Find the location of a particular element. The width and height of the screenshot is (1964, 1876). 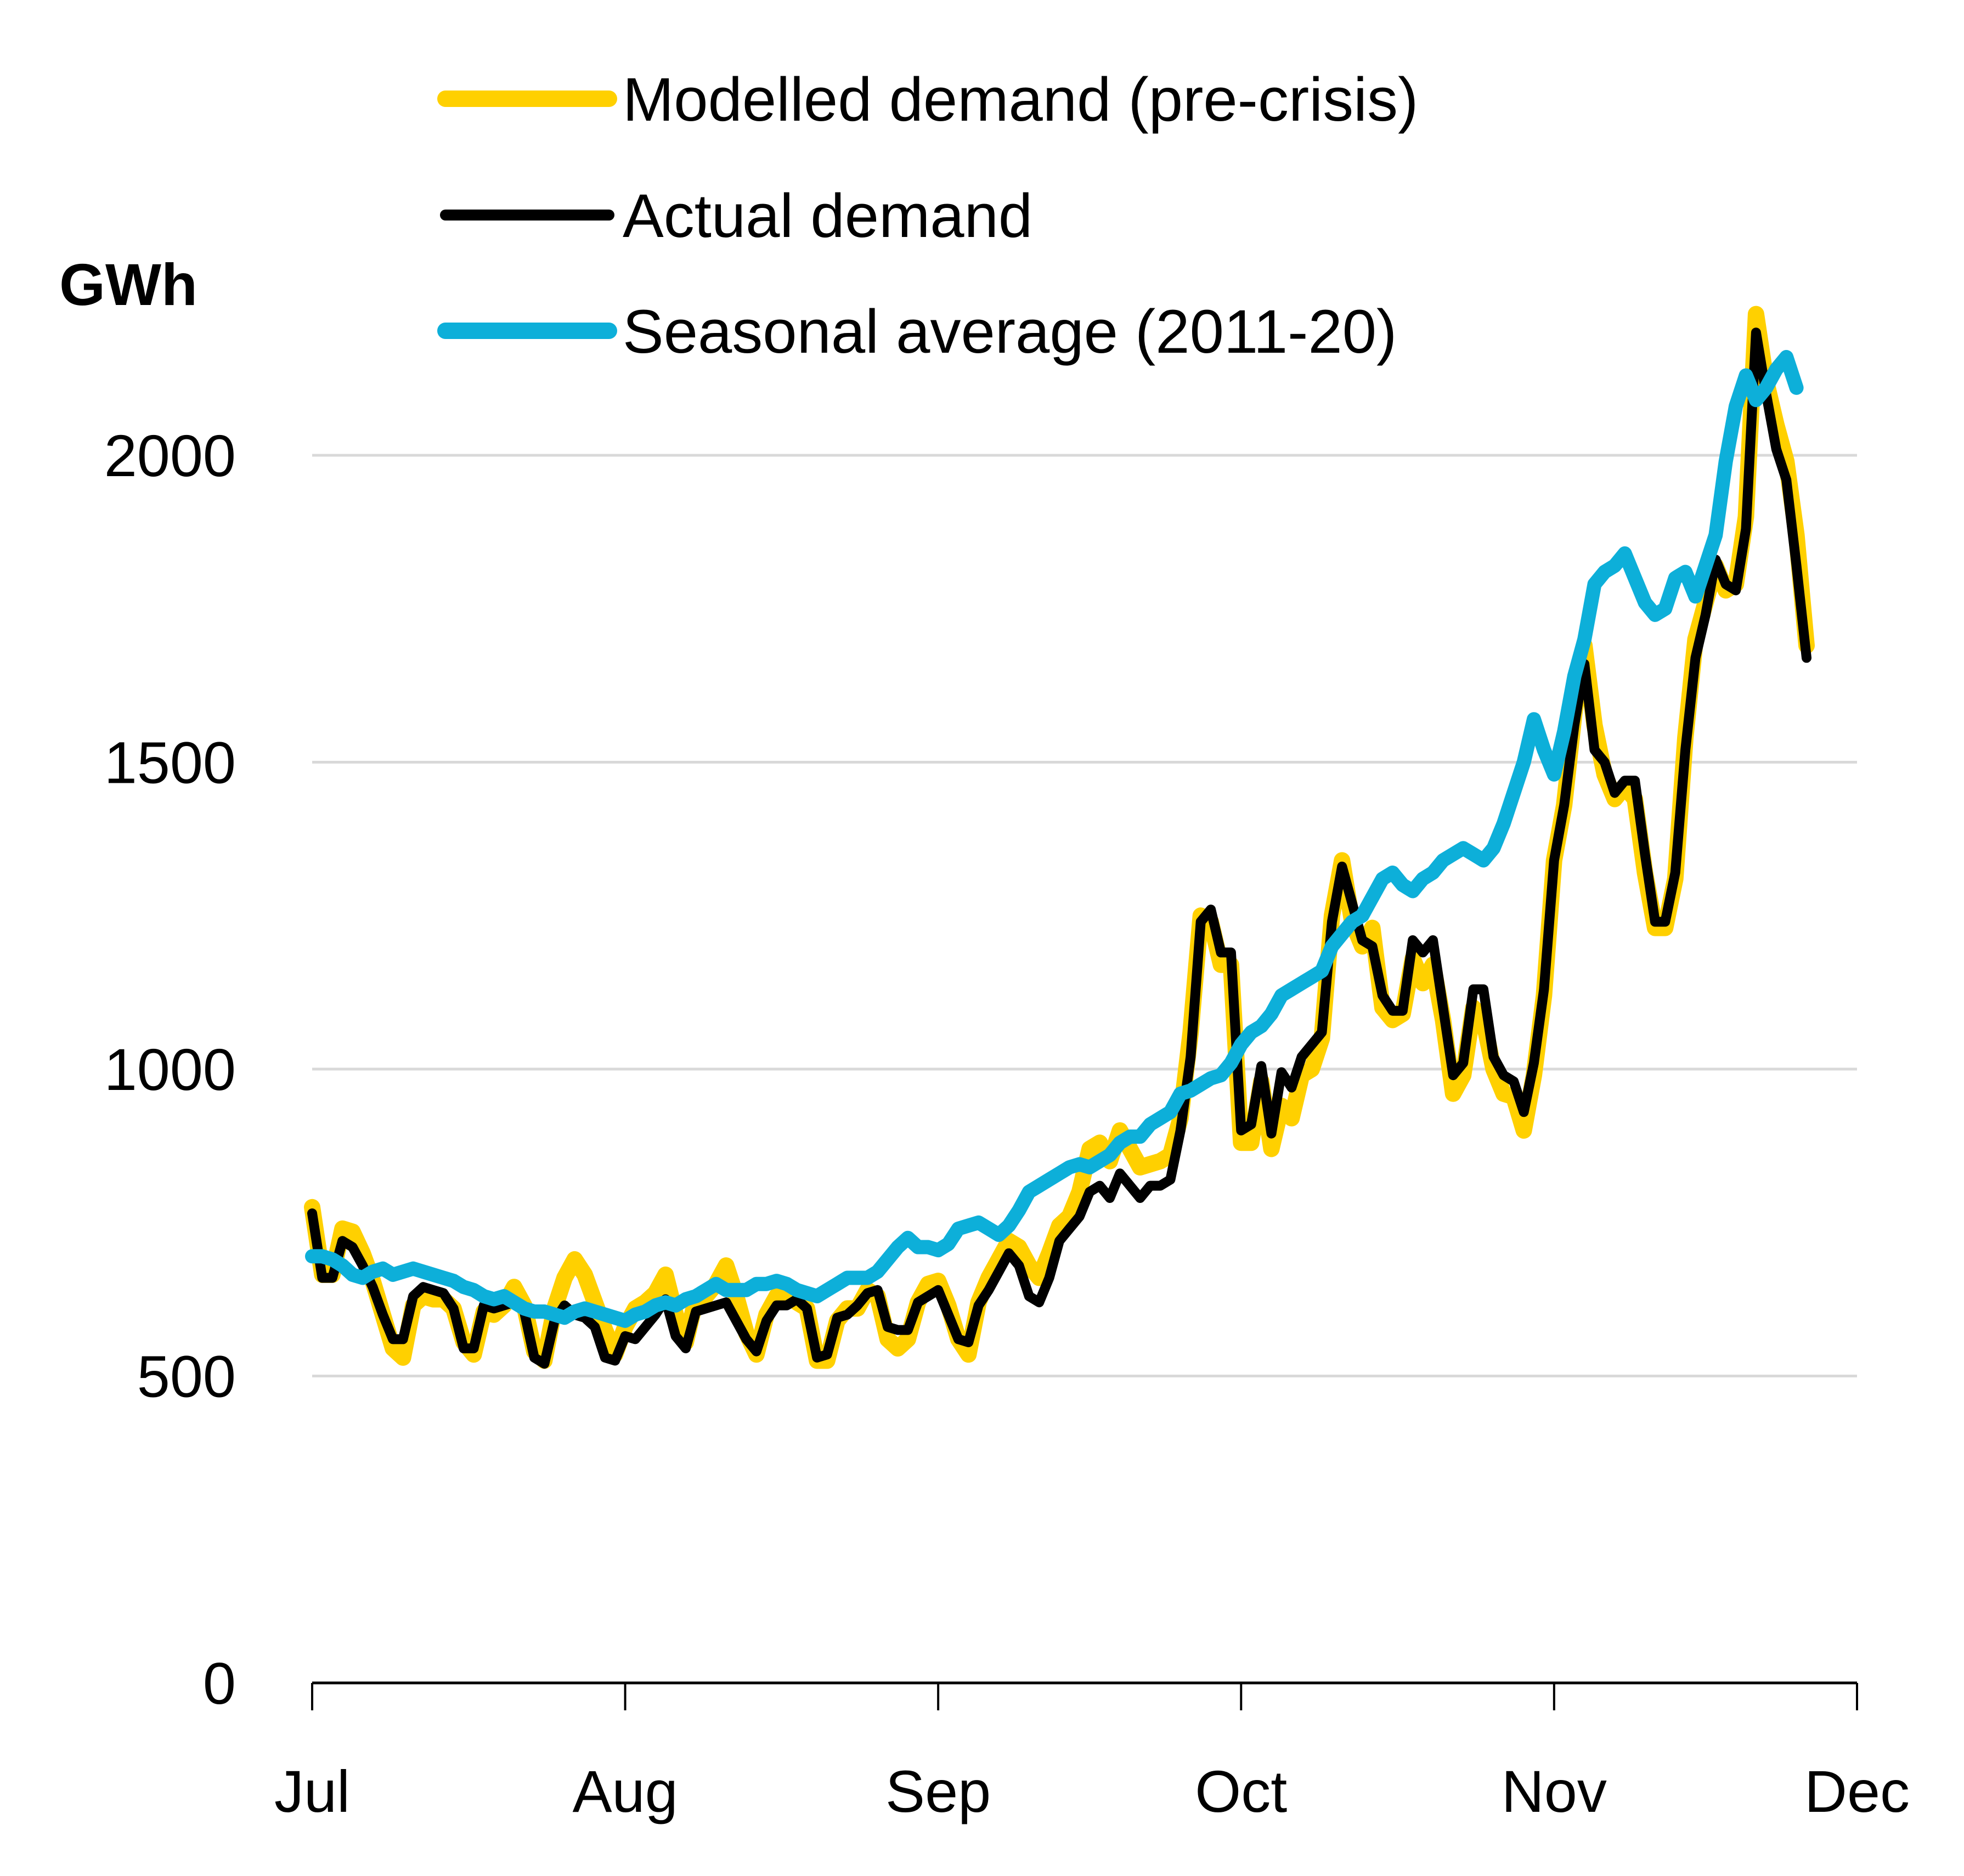

legend-item: Actual demand is located at coordinates (736, 216).